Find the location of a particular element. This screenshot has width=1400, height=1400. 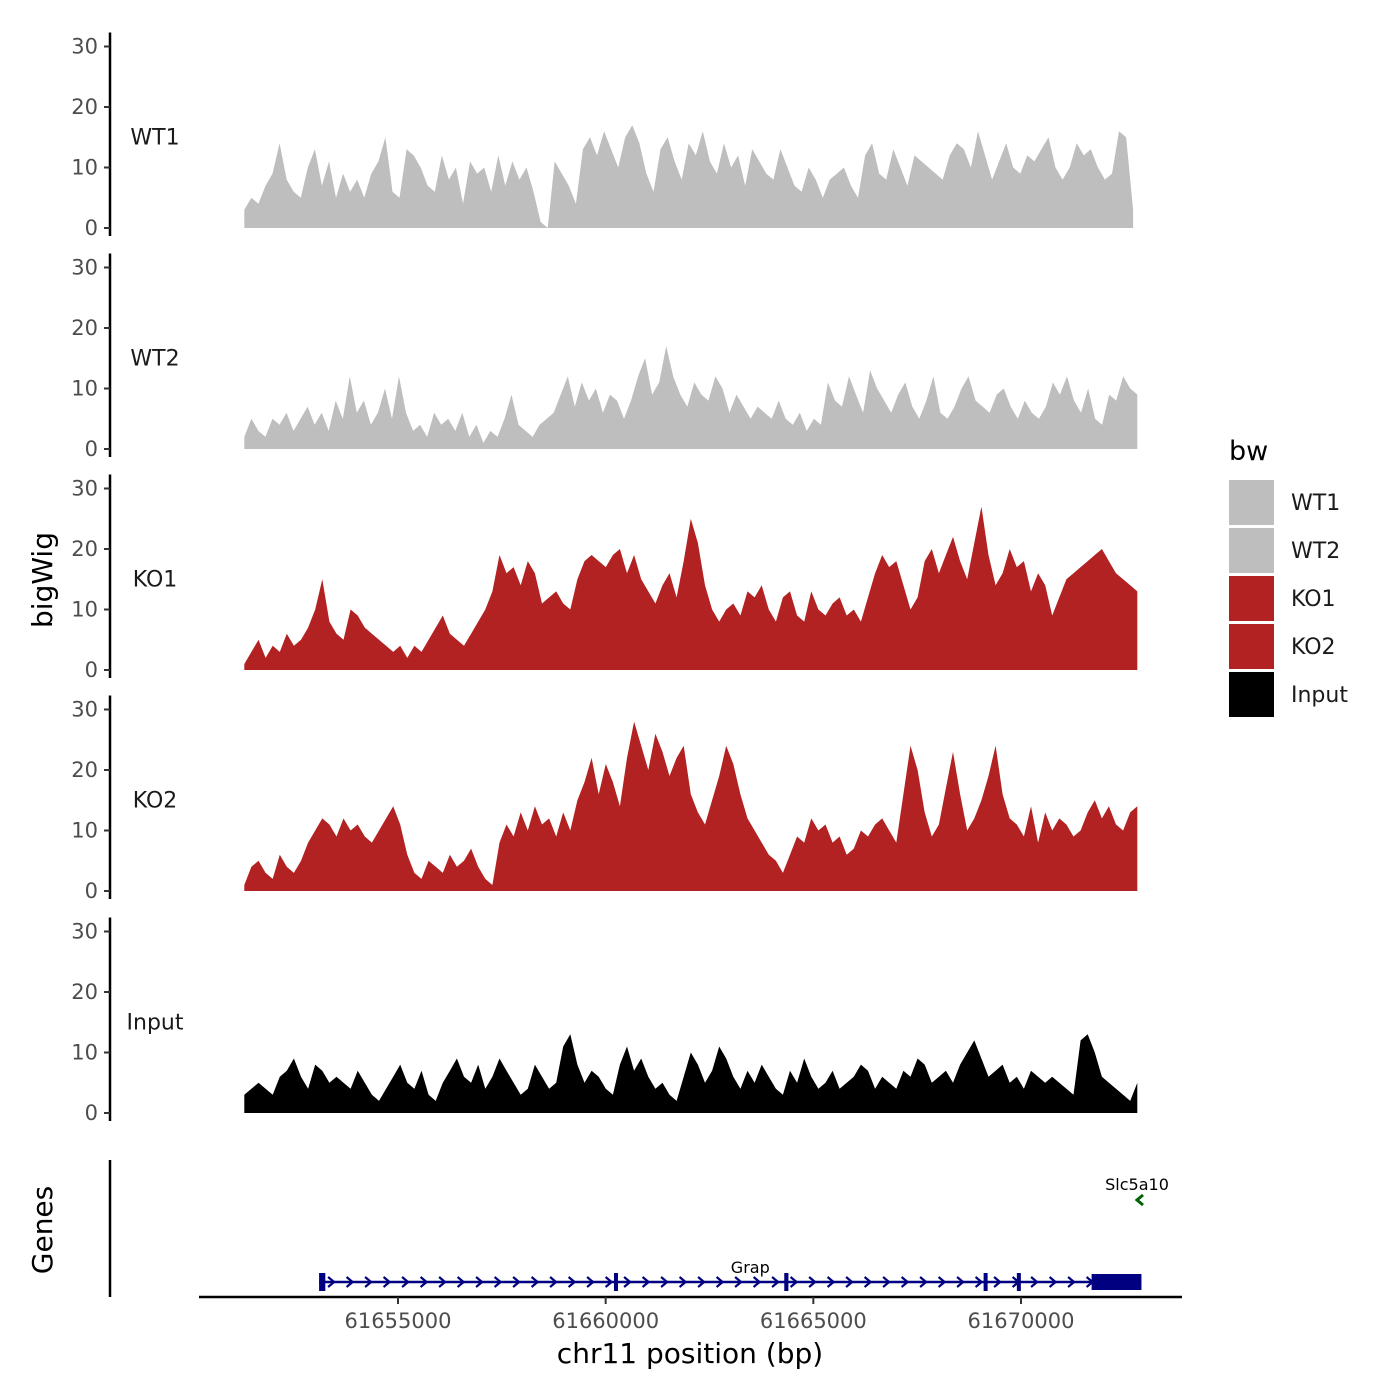

legend-label: KO1 is located at coordinates (1313, 599).